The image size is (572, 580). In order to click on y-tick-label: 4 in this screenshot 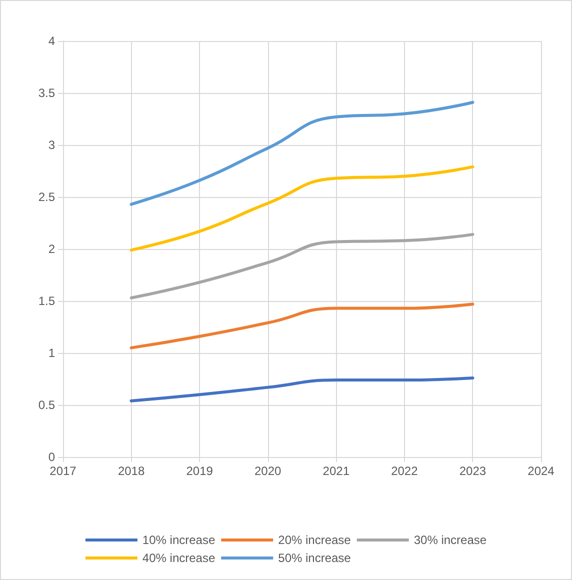, I will do `click(52, 41)`.